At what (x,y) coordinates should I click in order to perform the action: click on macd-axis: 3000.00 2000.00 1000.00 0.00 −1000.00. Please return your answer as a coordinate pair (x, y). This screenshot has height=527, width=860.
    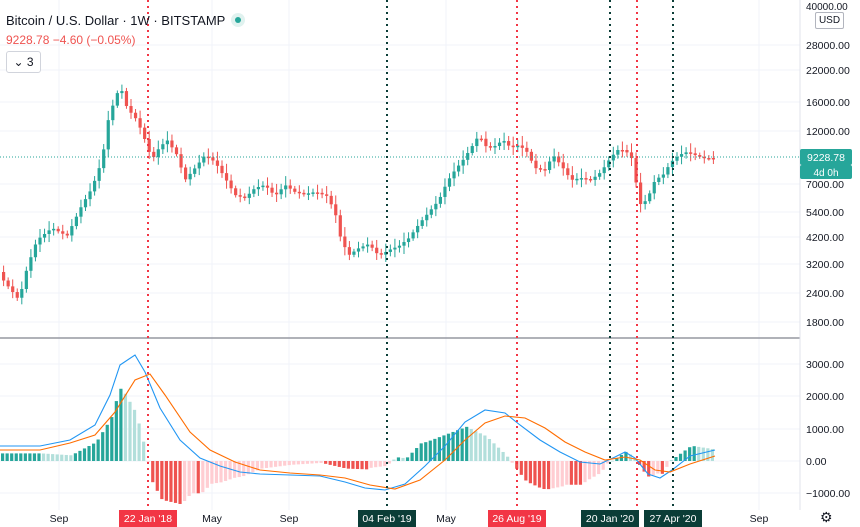
    Looking at the image, I should click on (828, 429).